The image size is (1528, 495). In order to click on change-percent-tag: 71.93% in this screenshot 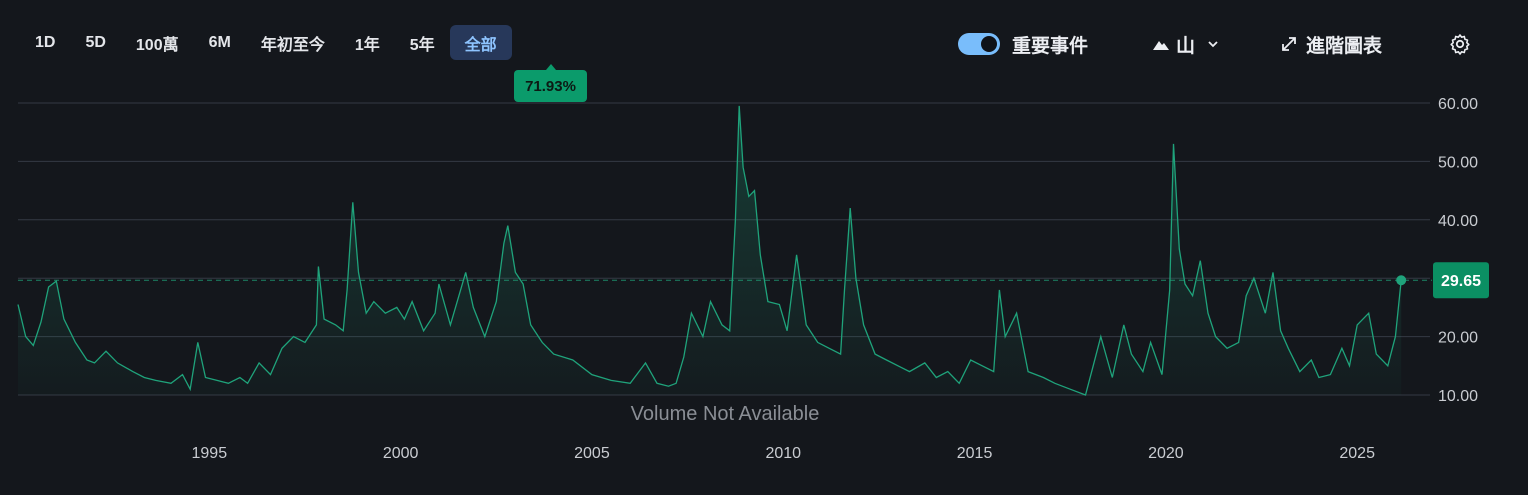, I will do `click(550, 83)`.